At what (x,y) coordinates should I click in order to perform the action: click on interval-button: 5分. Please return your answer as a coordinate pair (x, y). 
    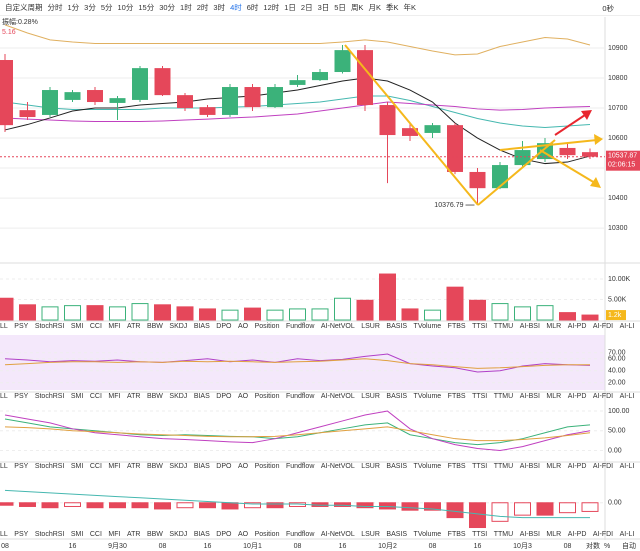
    Looking at the image, I should click on (106, 7).